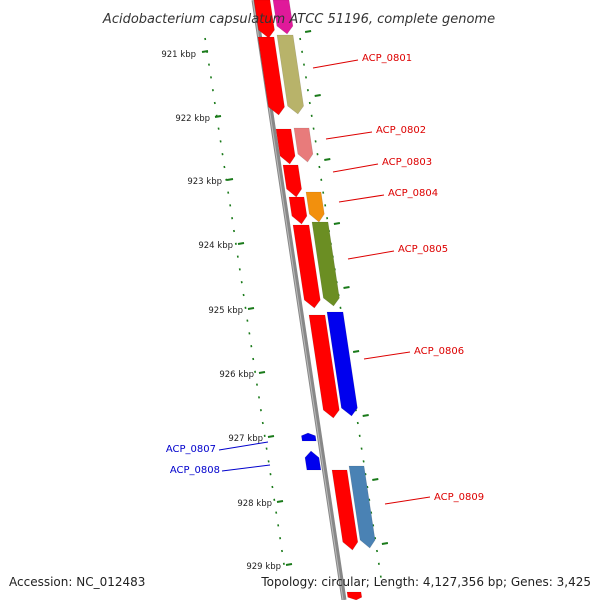 This screenshot has width=600, height=600. Describe the element at coordinates (204, 182) in the screenshot. I see `kbp-tick-label: 923 kbp` at that location.